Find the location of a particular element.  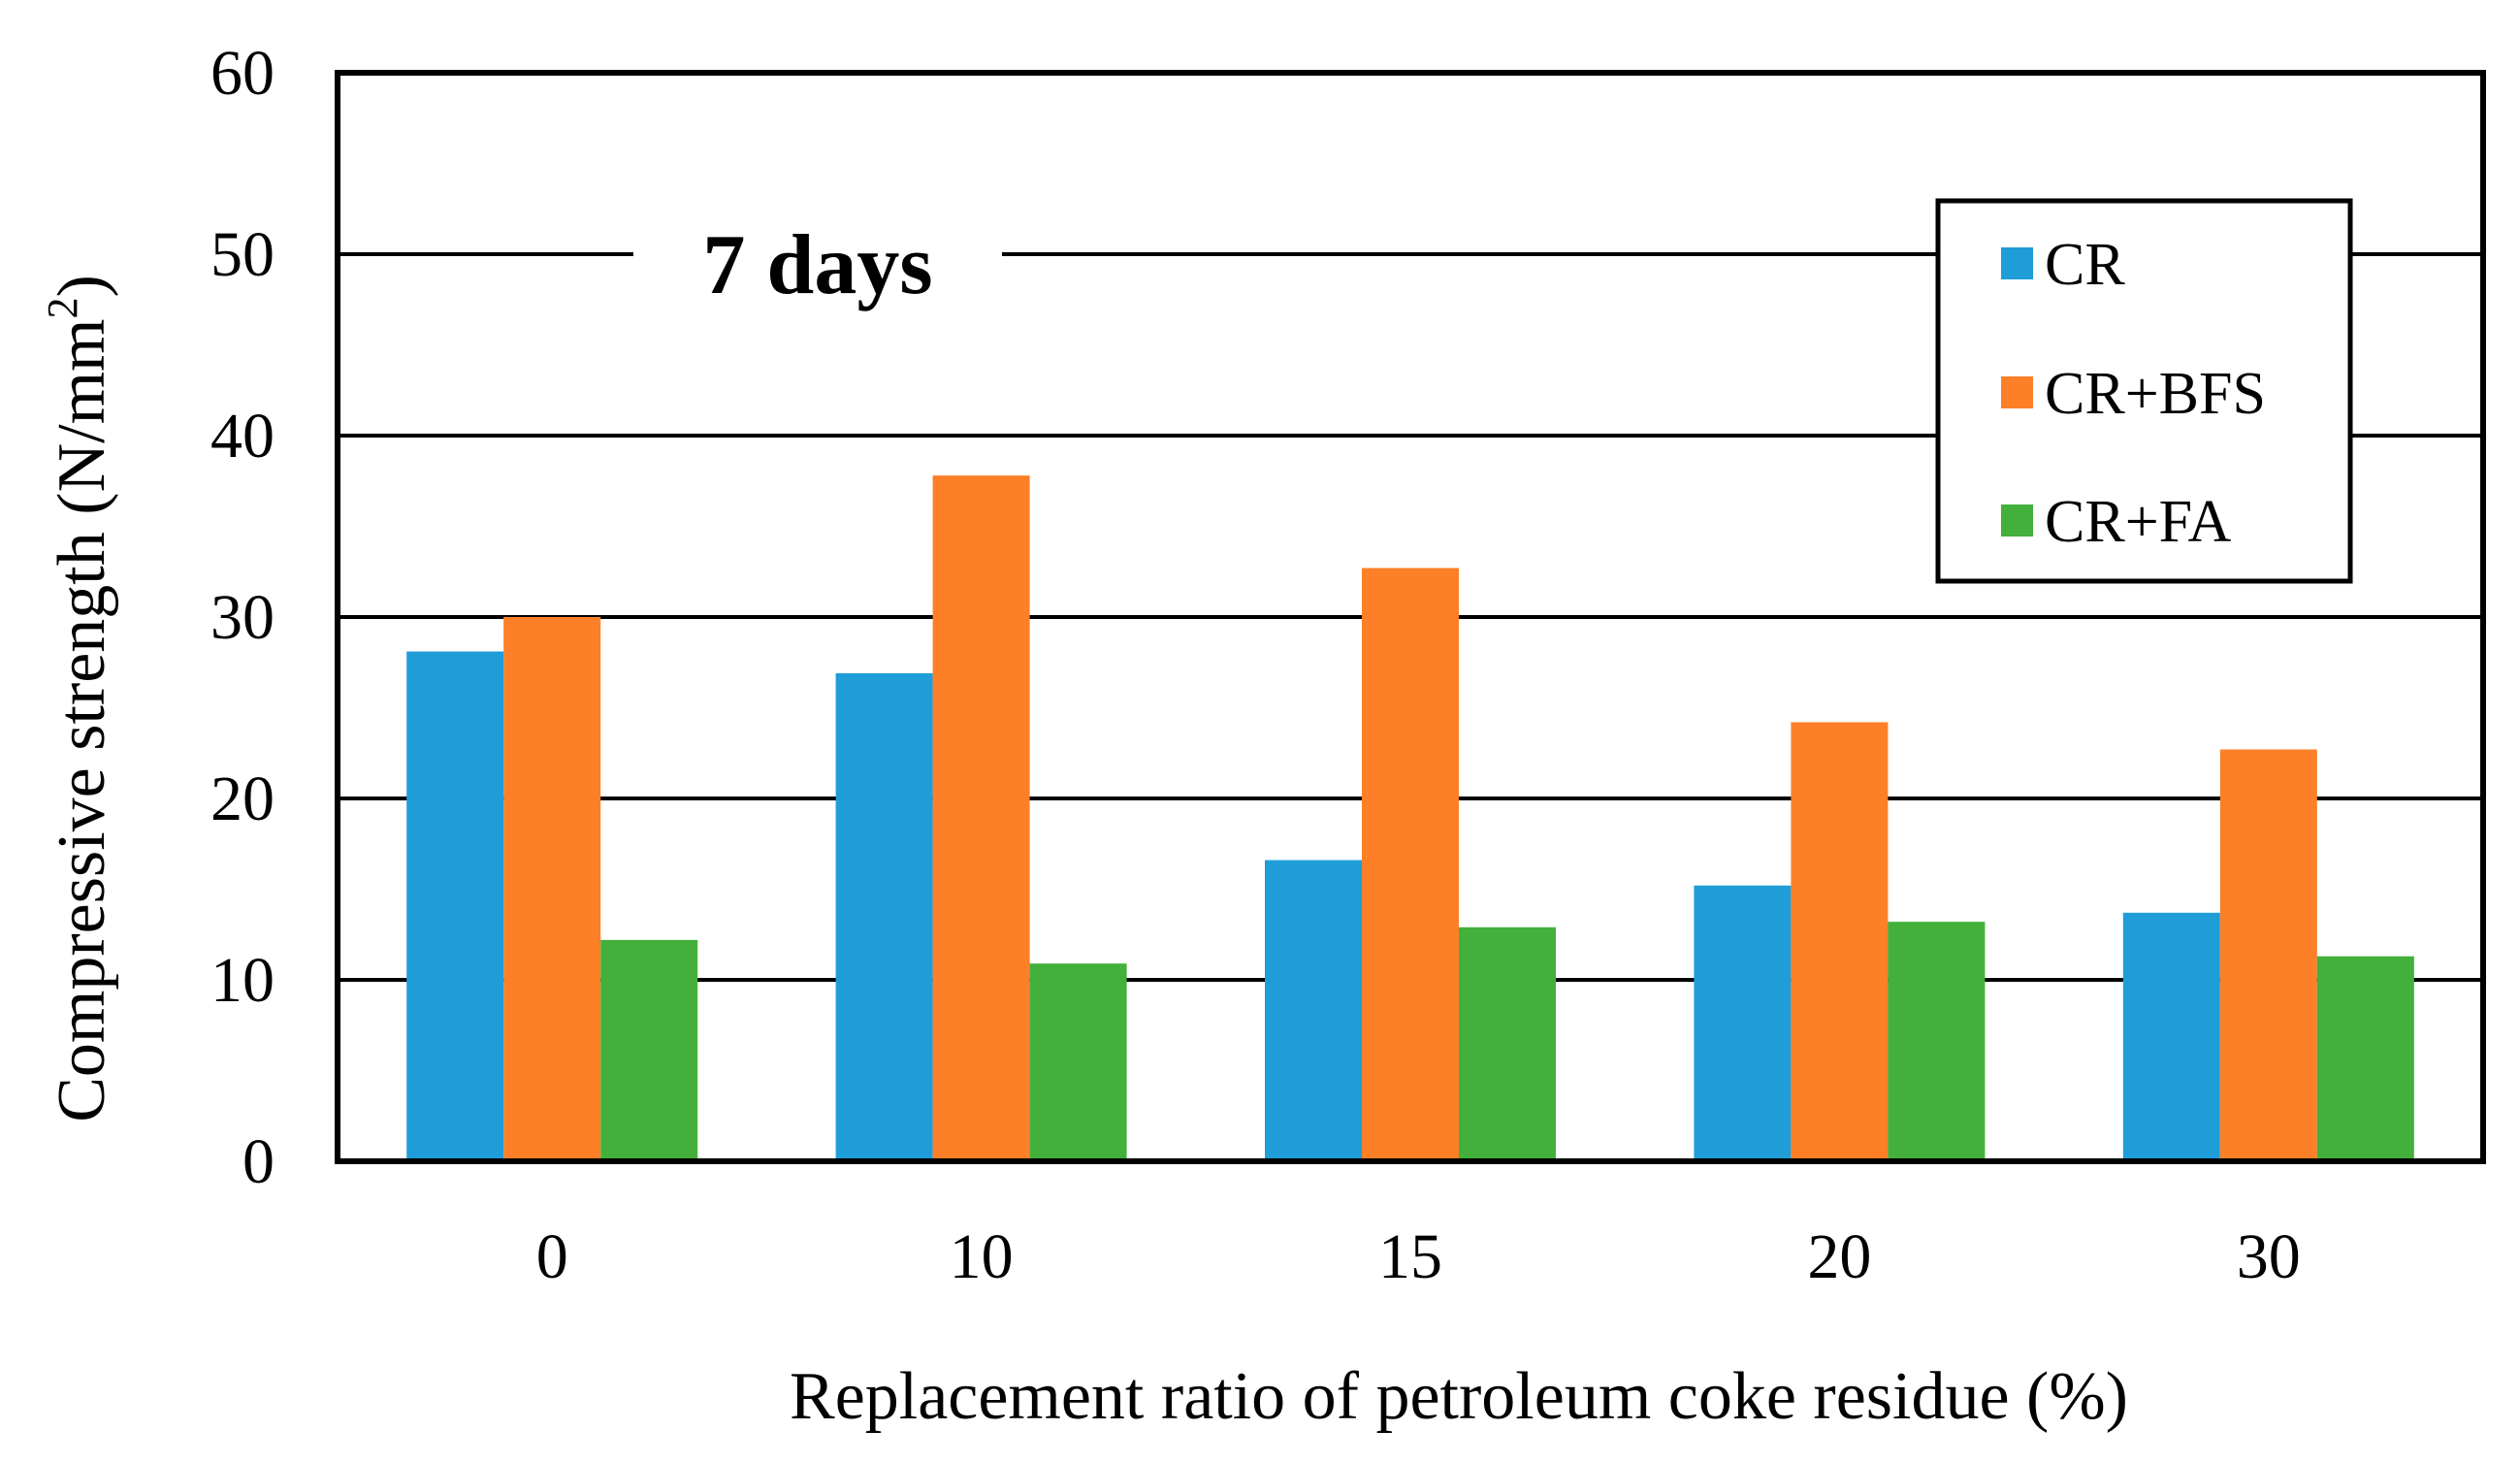

y-axis-title-suffix: ) is located at coordinates (82, 286).